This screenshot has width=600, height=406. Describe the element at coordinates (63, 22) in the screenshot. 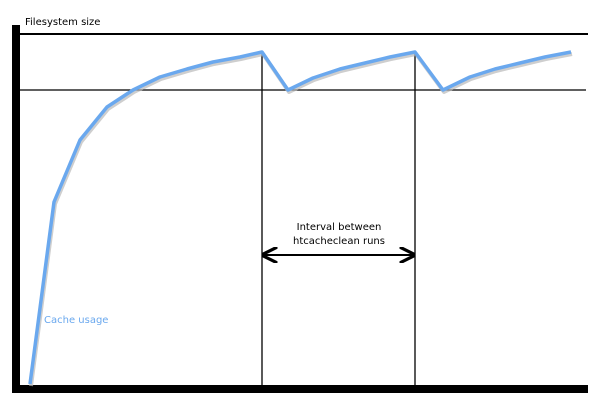

I see `y-axis-label: Filesystem size` at that location.